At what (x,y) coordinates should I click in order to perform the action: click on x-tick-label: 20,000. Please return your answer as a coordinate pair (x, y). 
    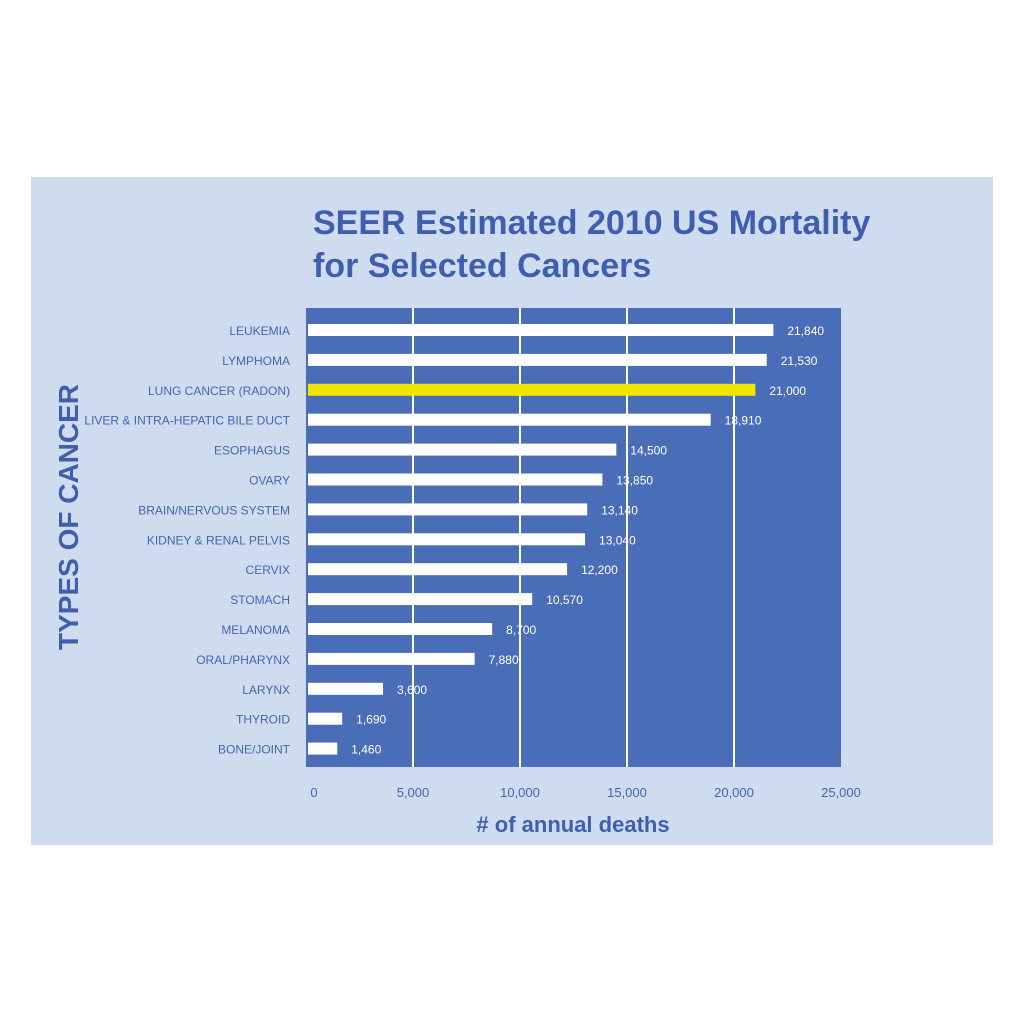
    Looking at the image, I should click on (734, 792).